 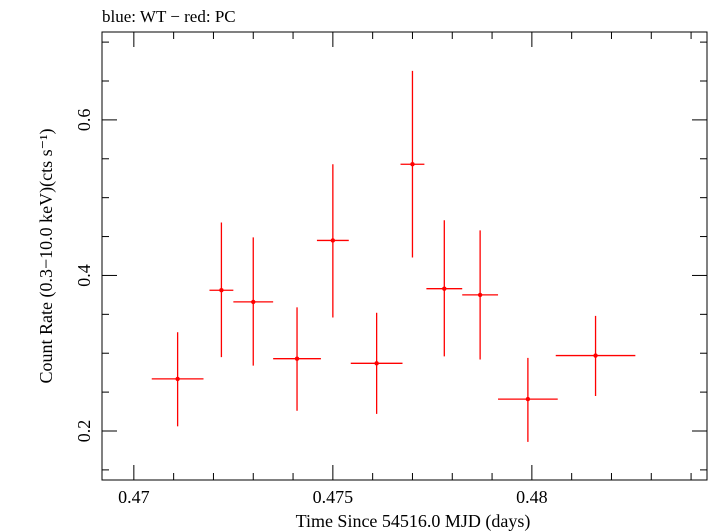 What do you see at coordinates (532, 497) in the screenshot?
I see `x-tick-label: 0.48` at bounding box center [532, 497].